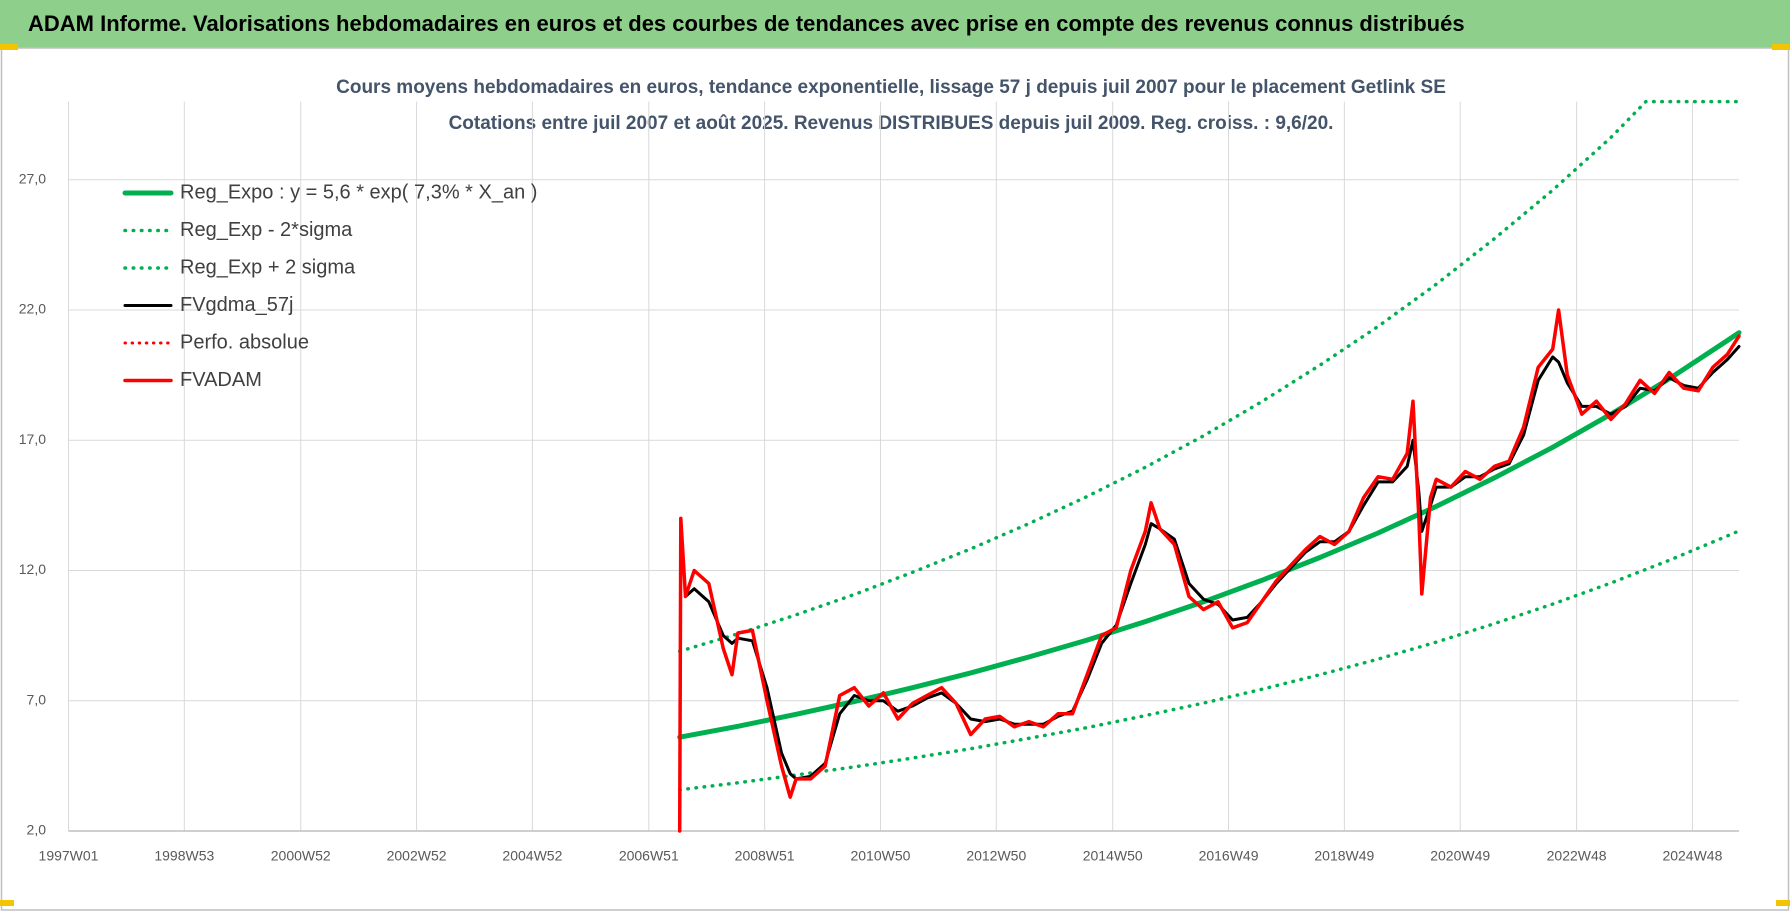 The image size is (1790, 912). I want to click on legend-label: FVADAM, so click(221, 380).